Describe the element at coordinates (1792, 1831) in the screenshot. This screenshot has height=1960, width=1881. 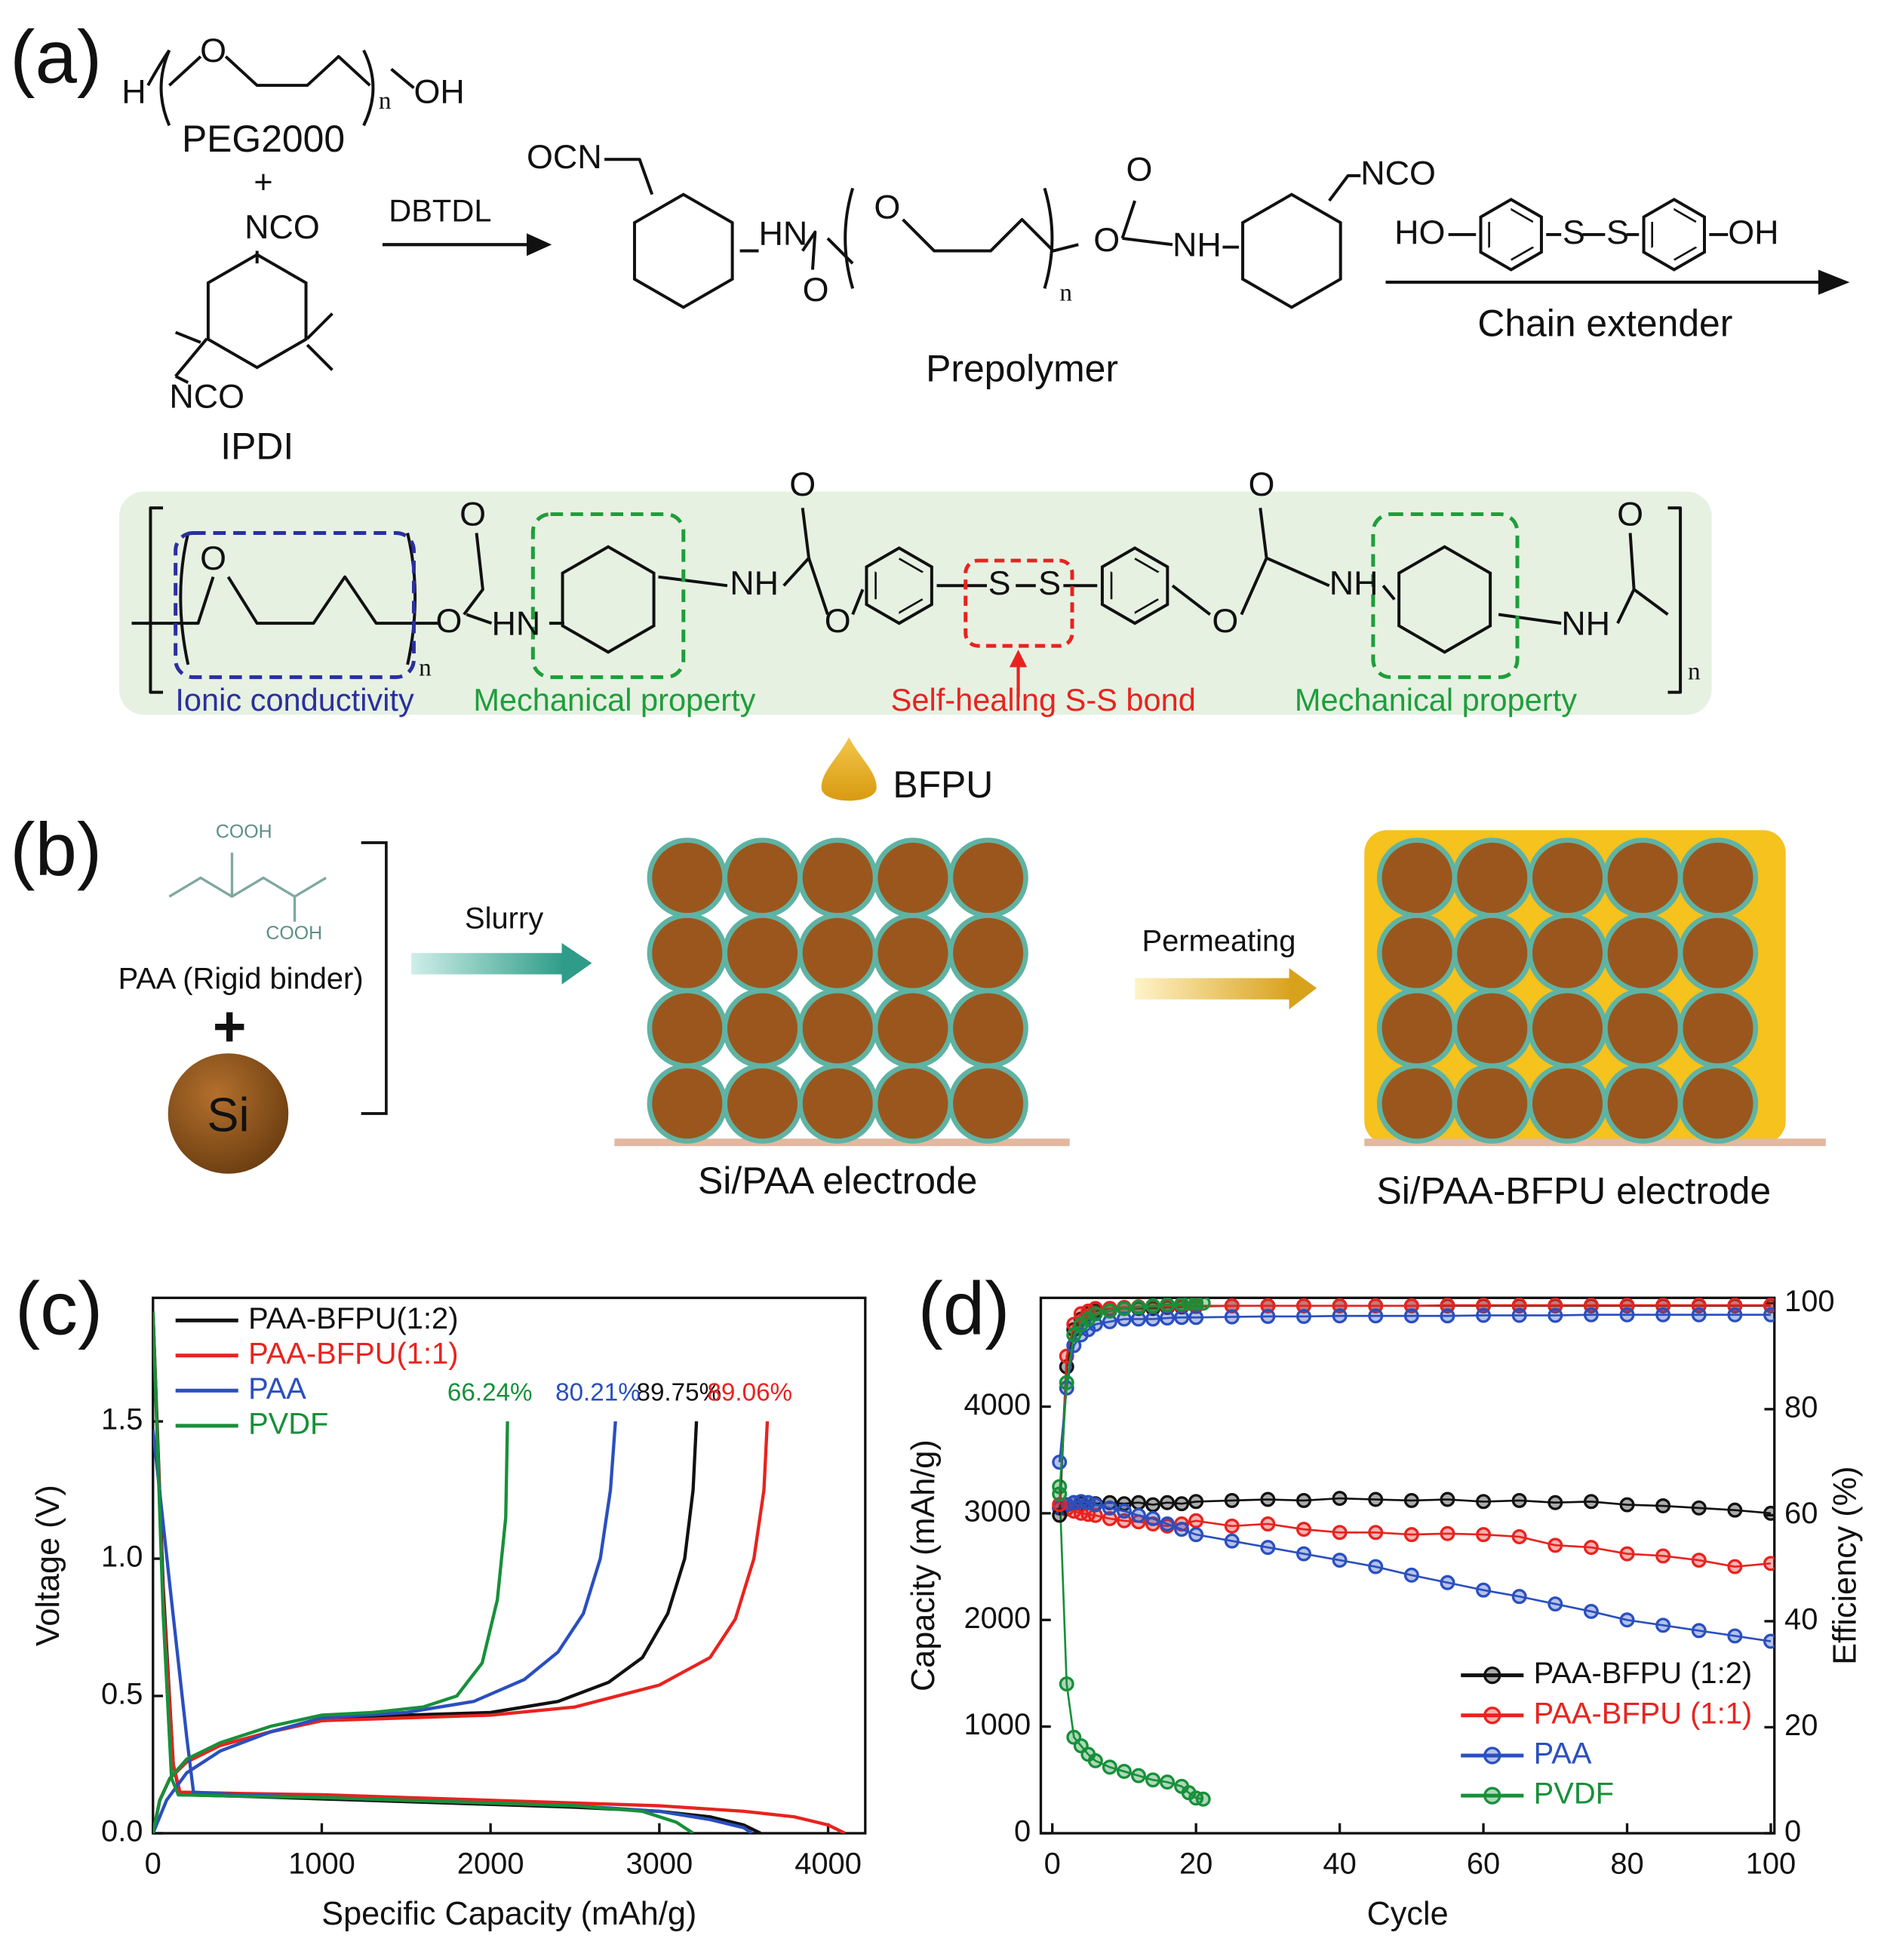
I see `y2-tick-label: 0` at that location.